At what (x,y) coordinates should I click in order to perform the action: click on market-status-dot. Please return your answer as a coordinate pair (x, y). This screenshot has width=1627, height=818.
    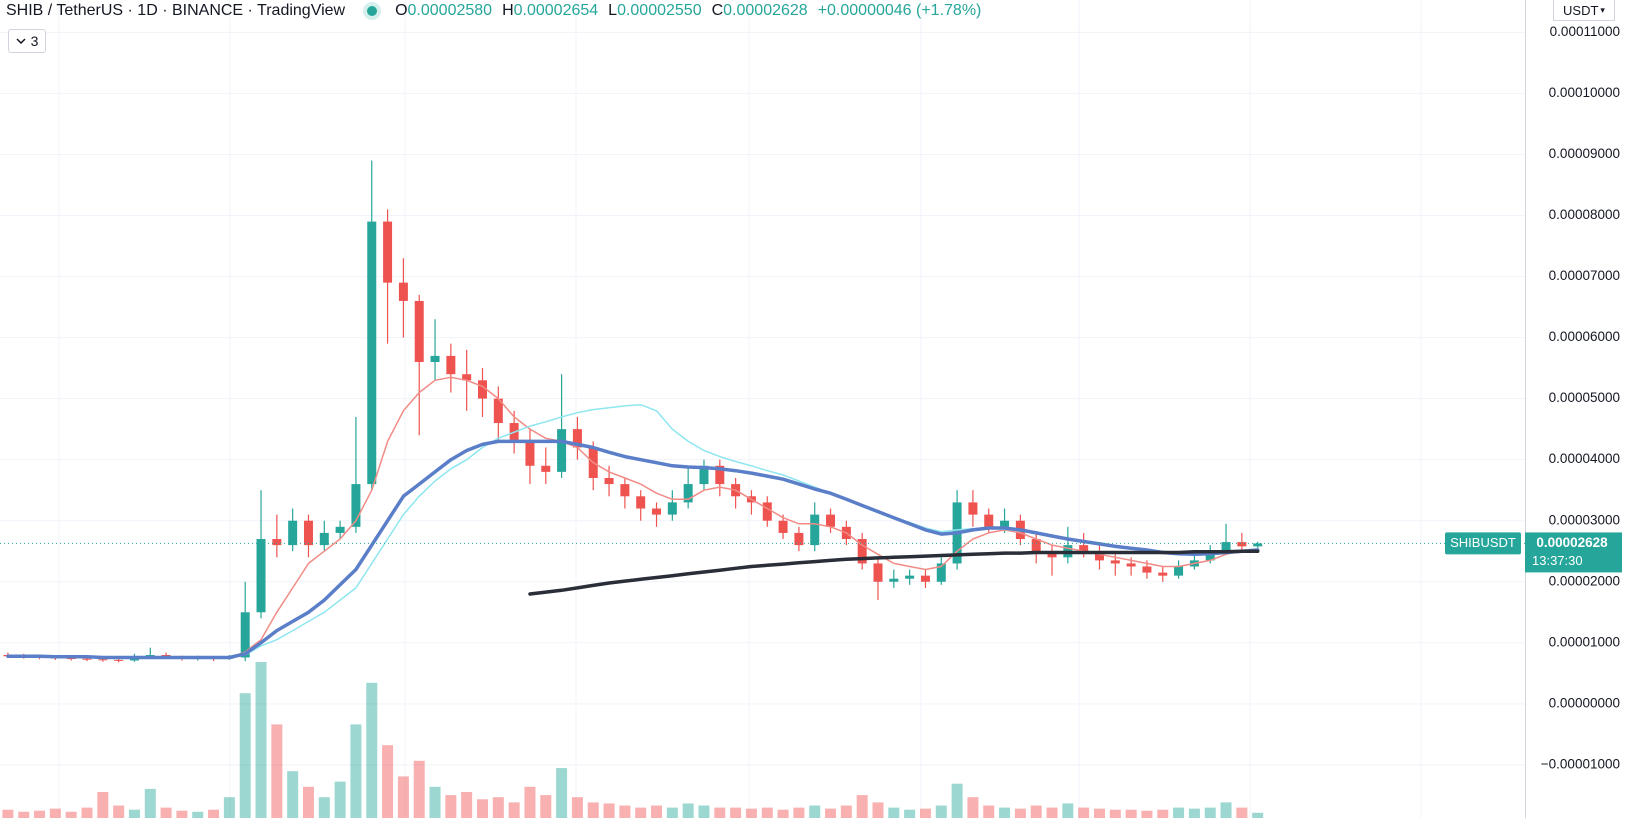
    Looking at the image, I should click on (372, 11).